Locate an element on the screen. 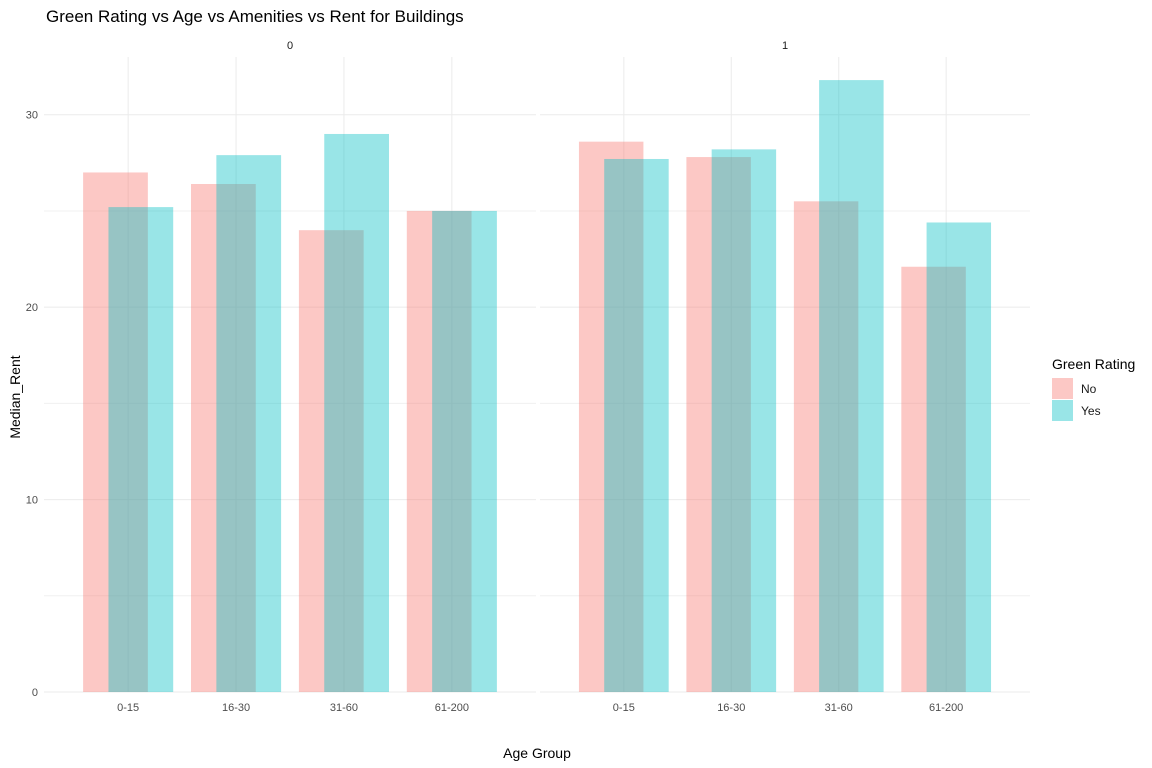 This screenshot has width=1152, height=768. legend-key-no is located at coordinates (1062, 388).